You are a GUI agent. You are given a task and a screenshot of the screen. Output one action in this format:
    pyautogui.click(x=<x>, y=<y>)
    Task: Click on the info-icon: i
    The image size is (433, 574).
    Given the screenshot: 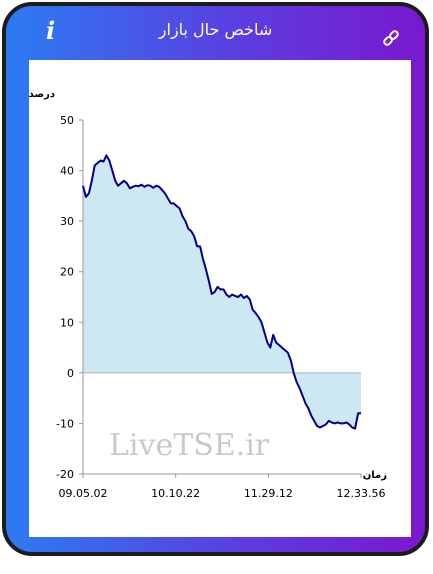 What is the action you would take?
    pyautogui.click(x=51, y=30)
    